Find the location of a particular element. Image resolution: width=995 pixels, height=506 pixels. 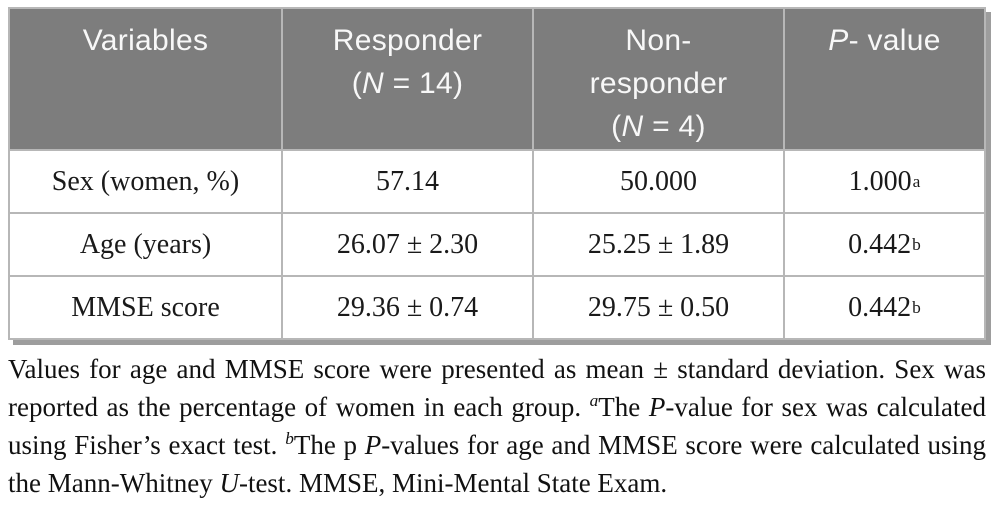

header-variables-label: Variables is located at coordinates (145, 40).